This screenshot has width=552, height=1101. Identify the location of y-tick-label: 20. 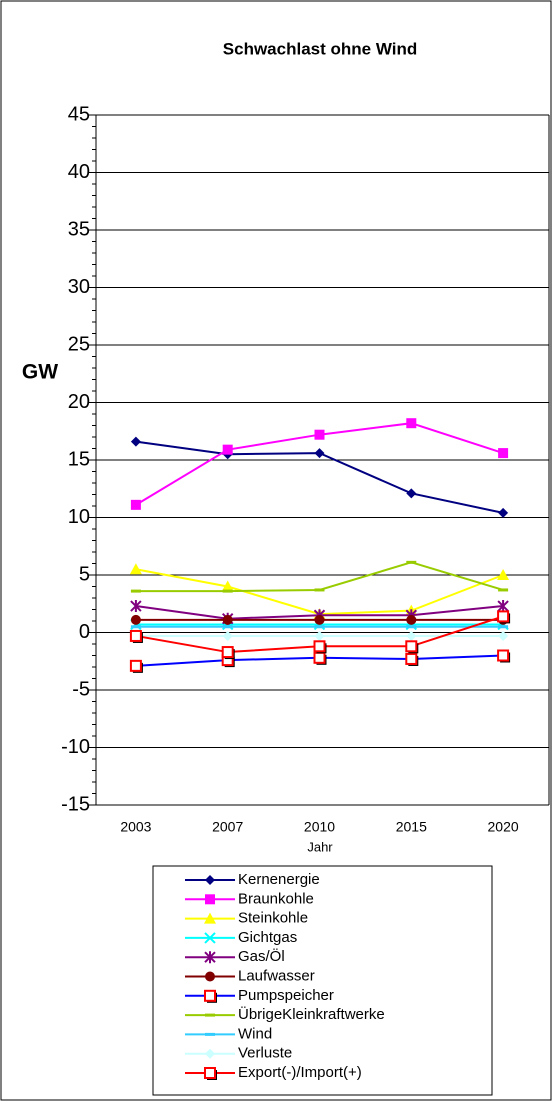
(79, 402).